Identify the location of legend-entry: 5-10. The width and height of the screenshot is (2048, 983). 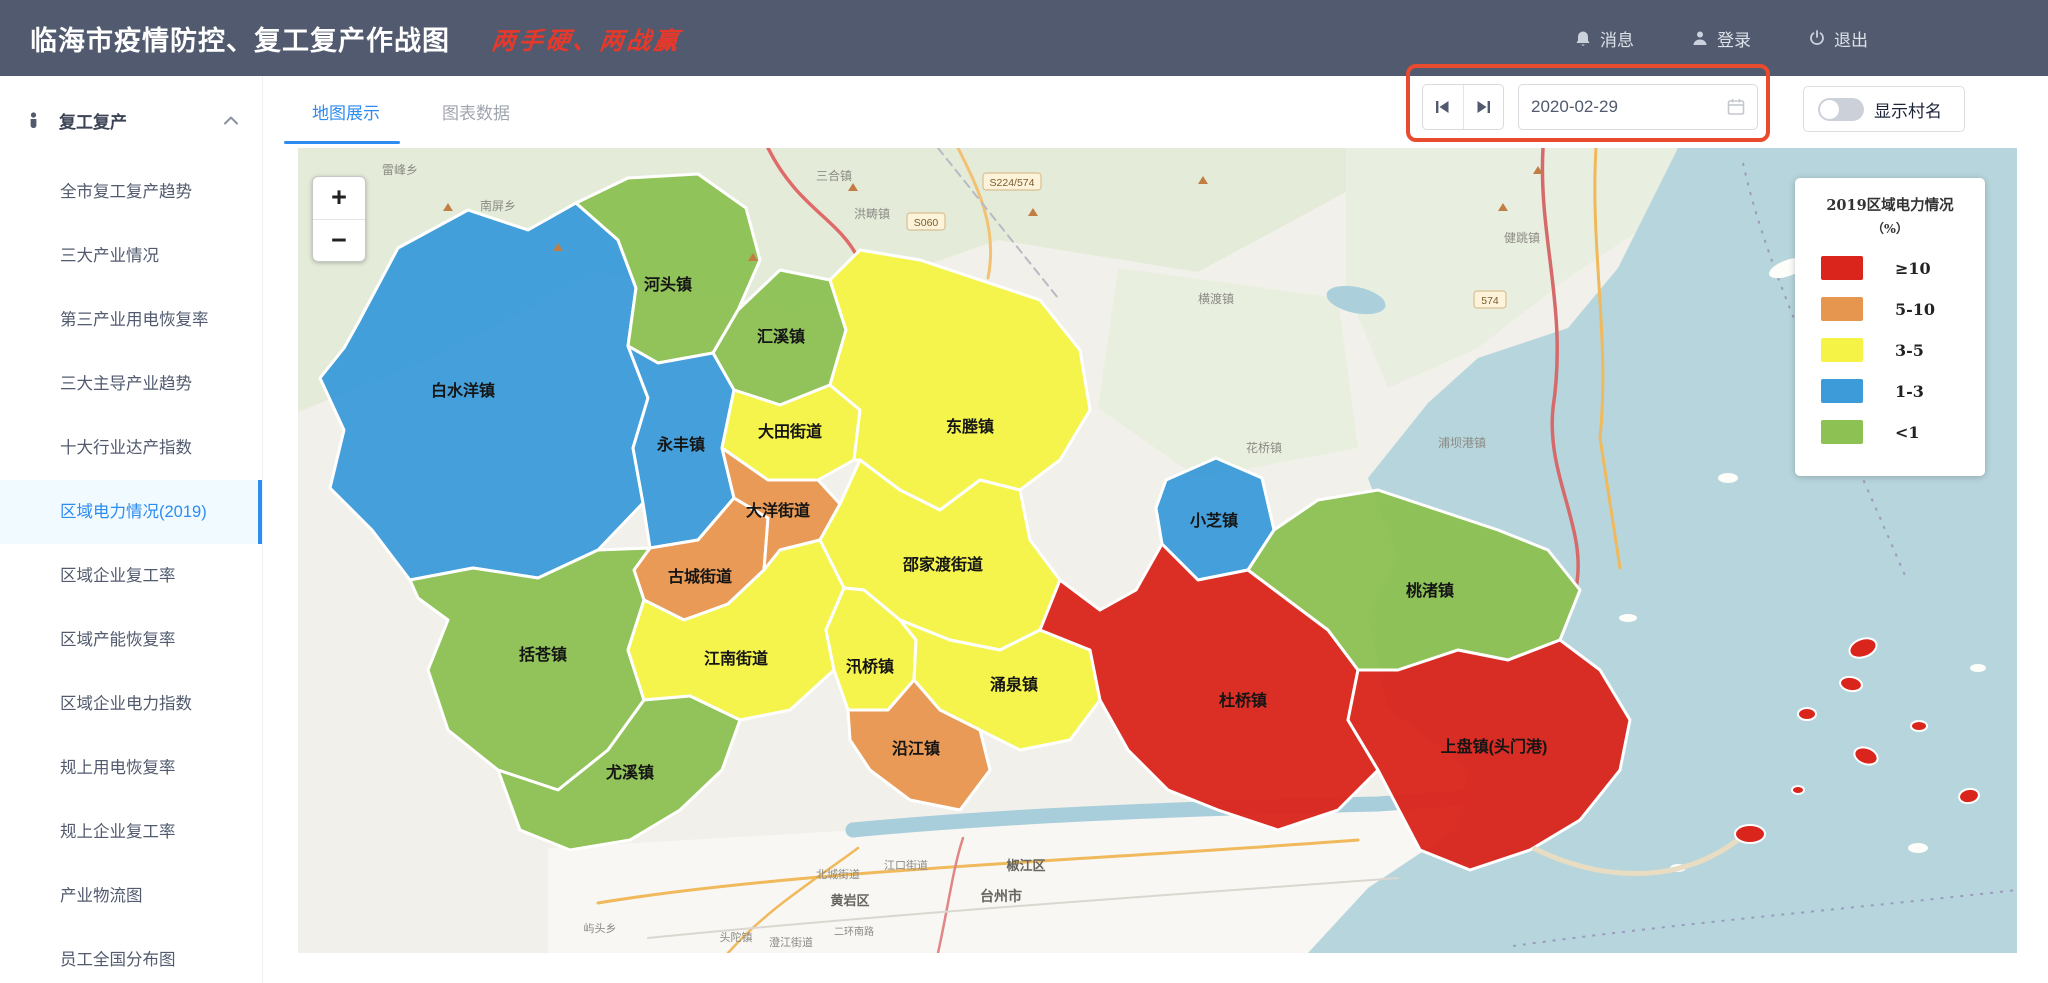
(1903, 309).